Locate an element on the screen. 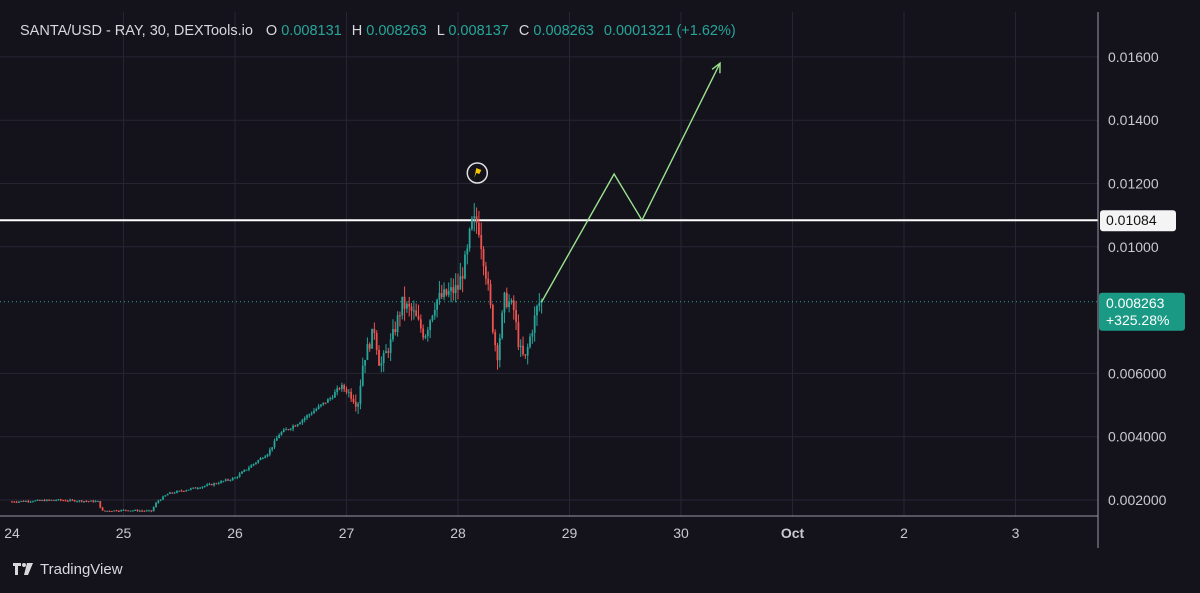 This screenshot has width=1200, height=593. projection-path is located at coordinates (631, 182).